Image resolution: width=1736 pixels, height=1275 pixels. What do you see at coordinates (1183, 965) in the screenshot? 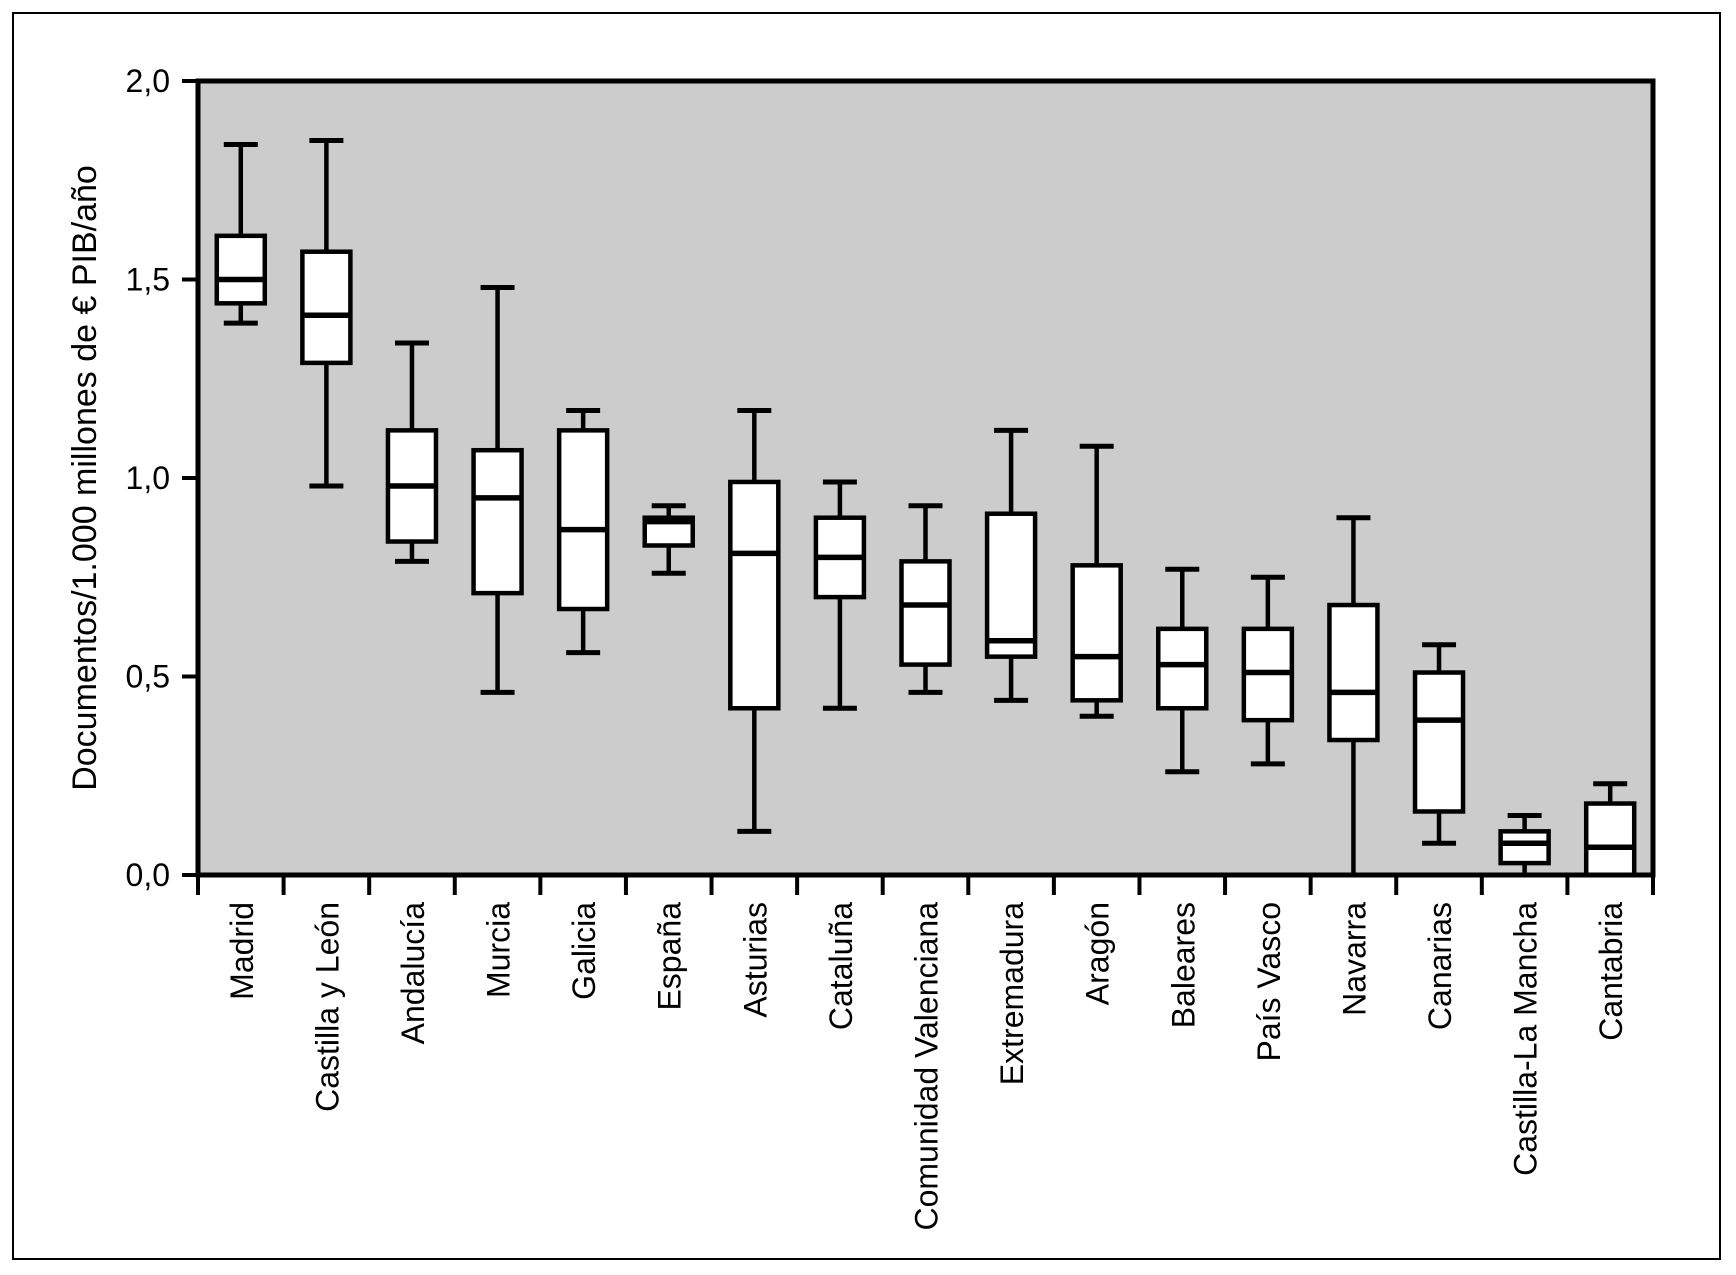
I see `category-label-baleares: Baleares` at bounding box center [1183, 965].